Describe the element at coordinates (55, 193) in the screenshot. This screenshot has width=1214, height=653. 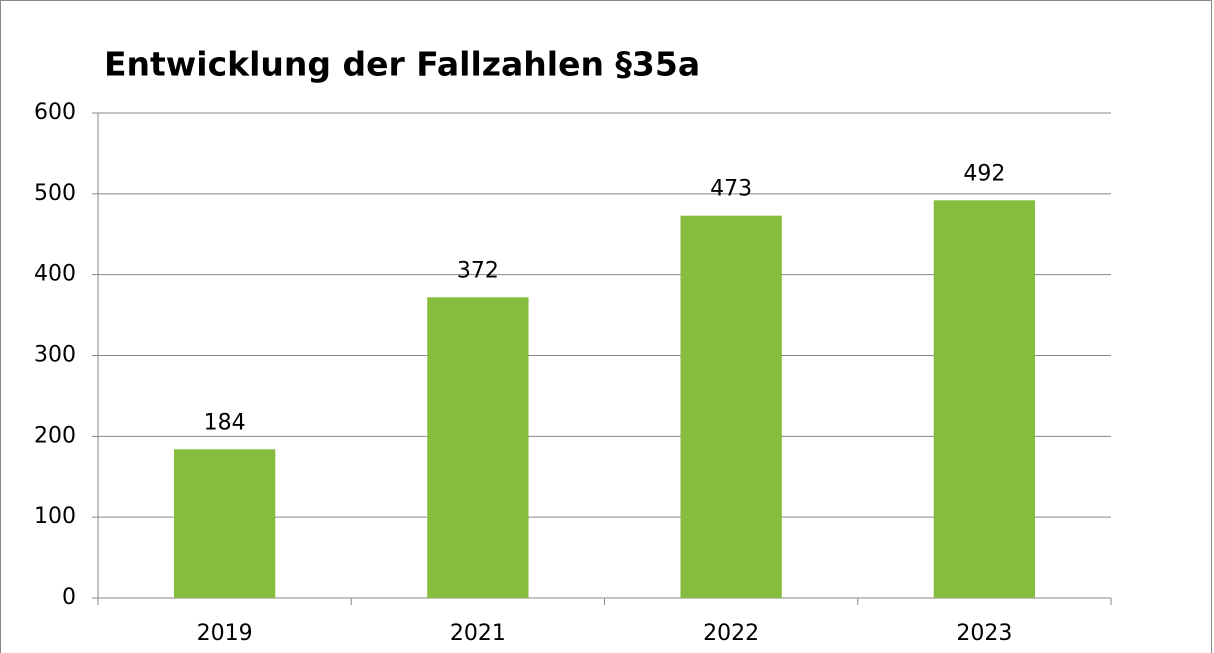
I see `y-tick-label: 500` at that location.